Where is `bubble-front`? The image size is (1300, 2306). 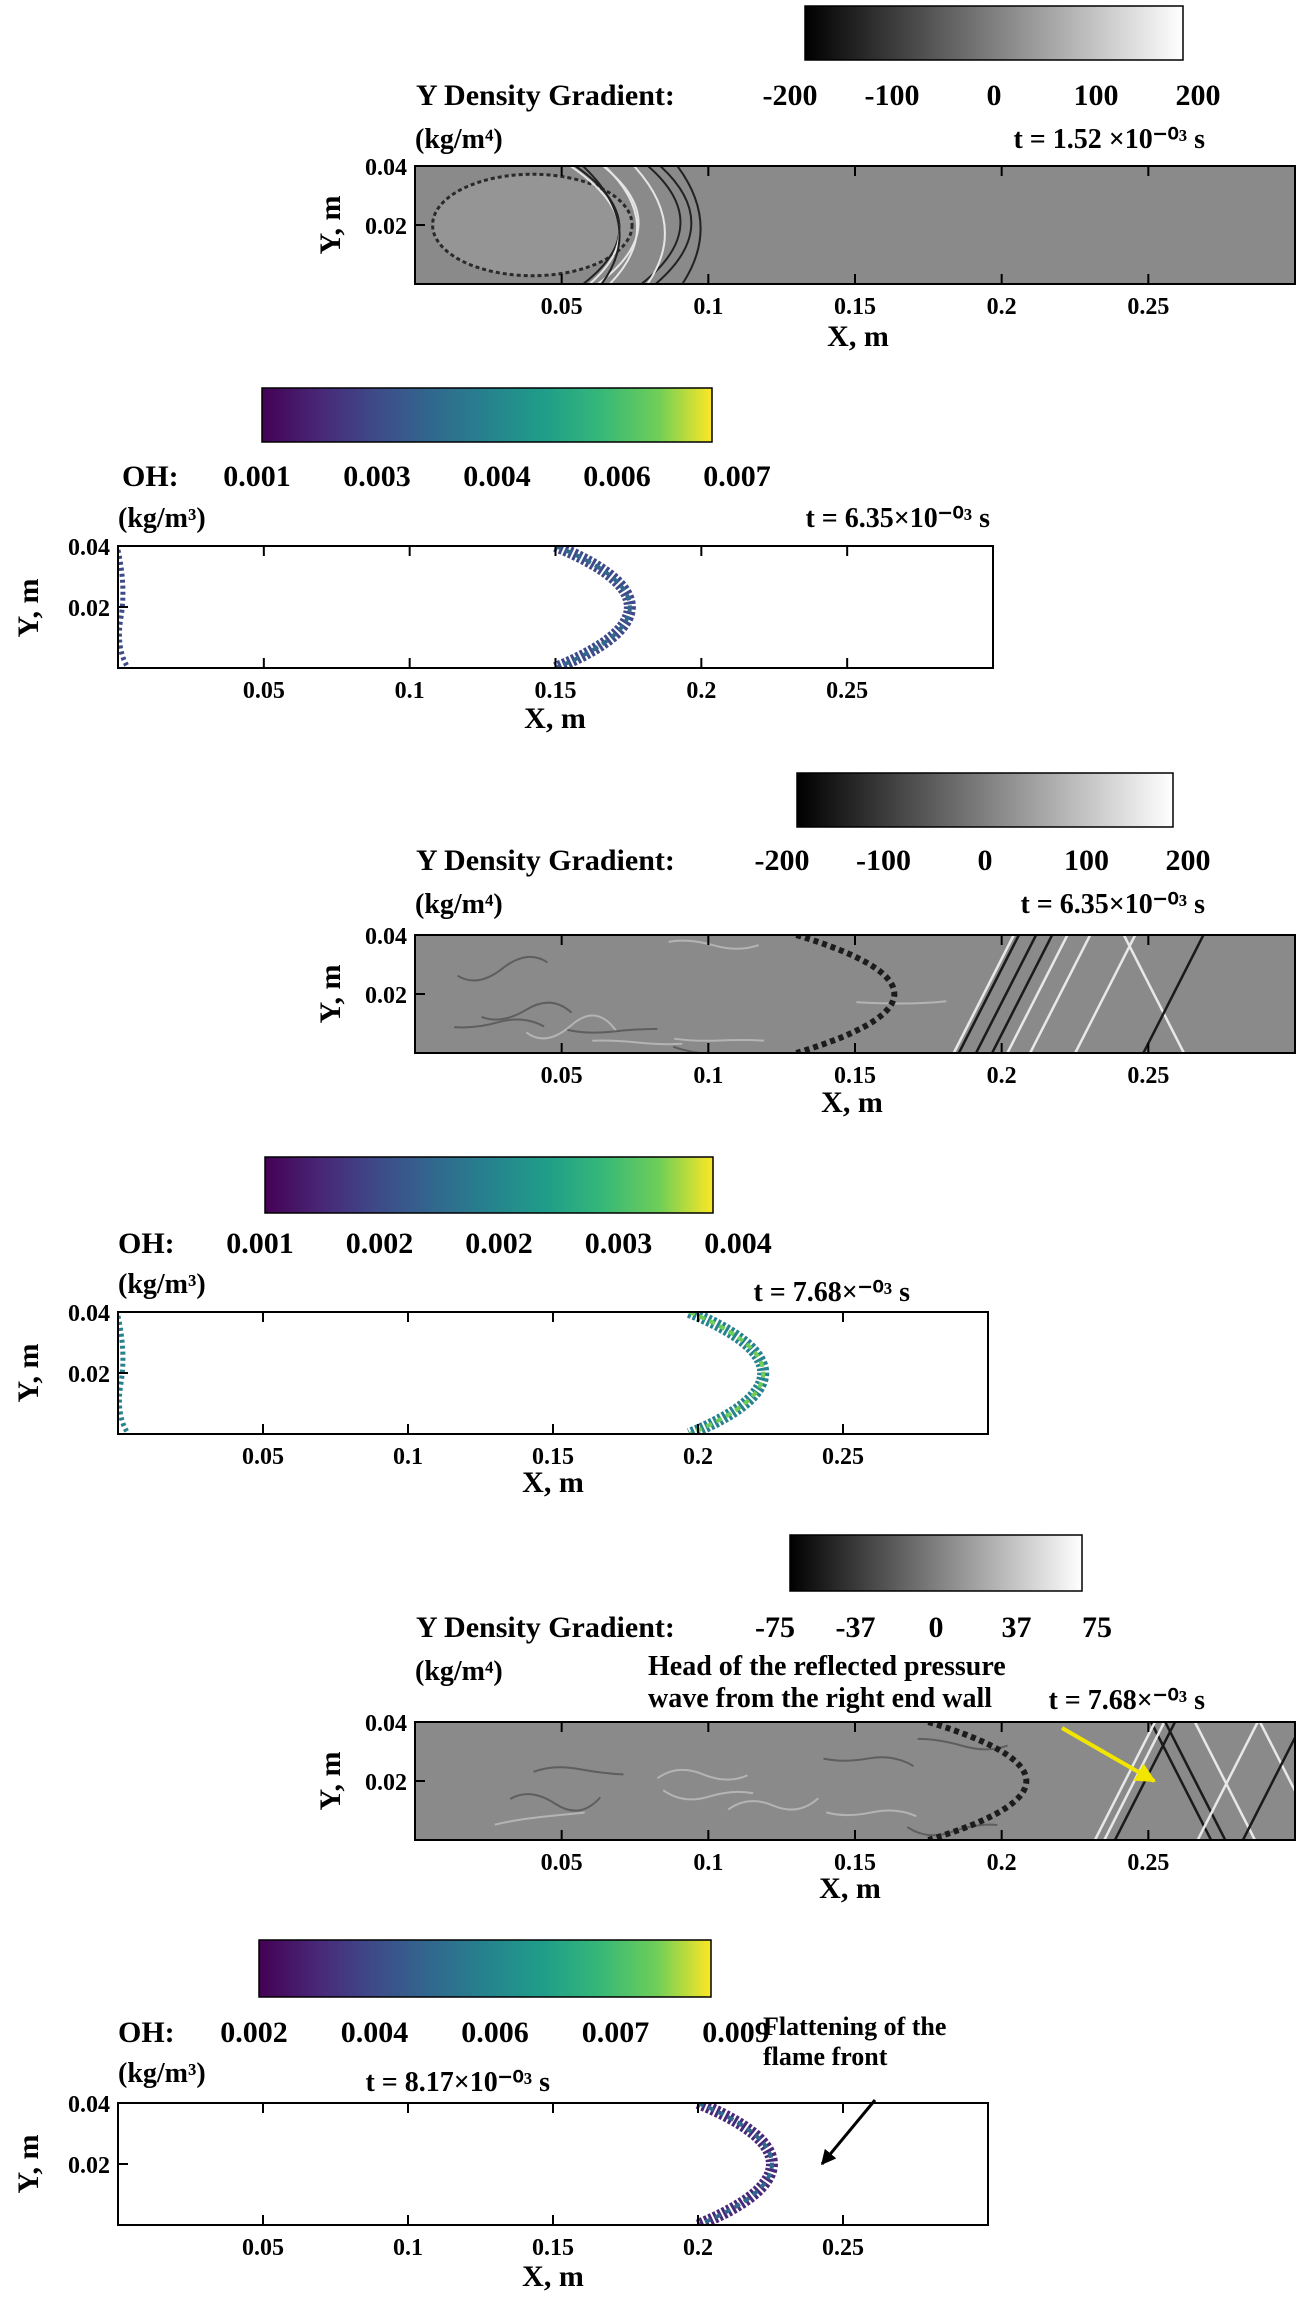 bubble-front is located at coordinates (532, 225).